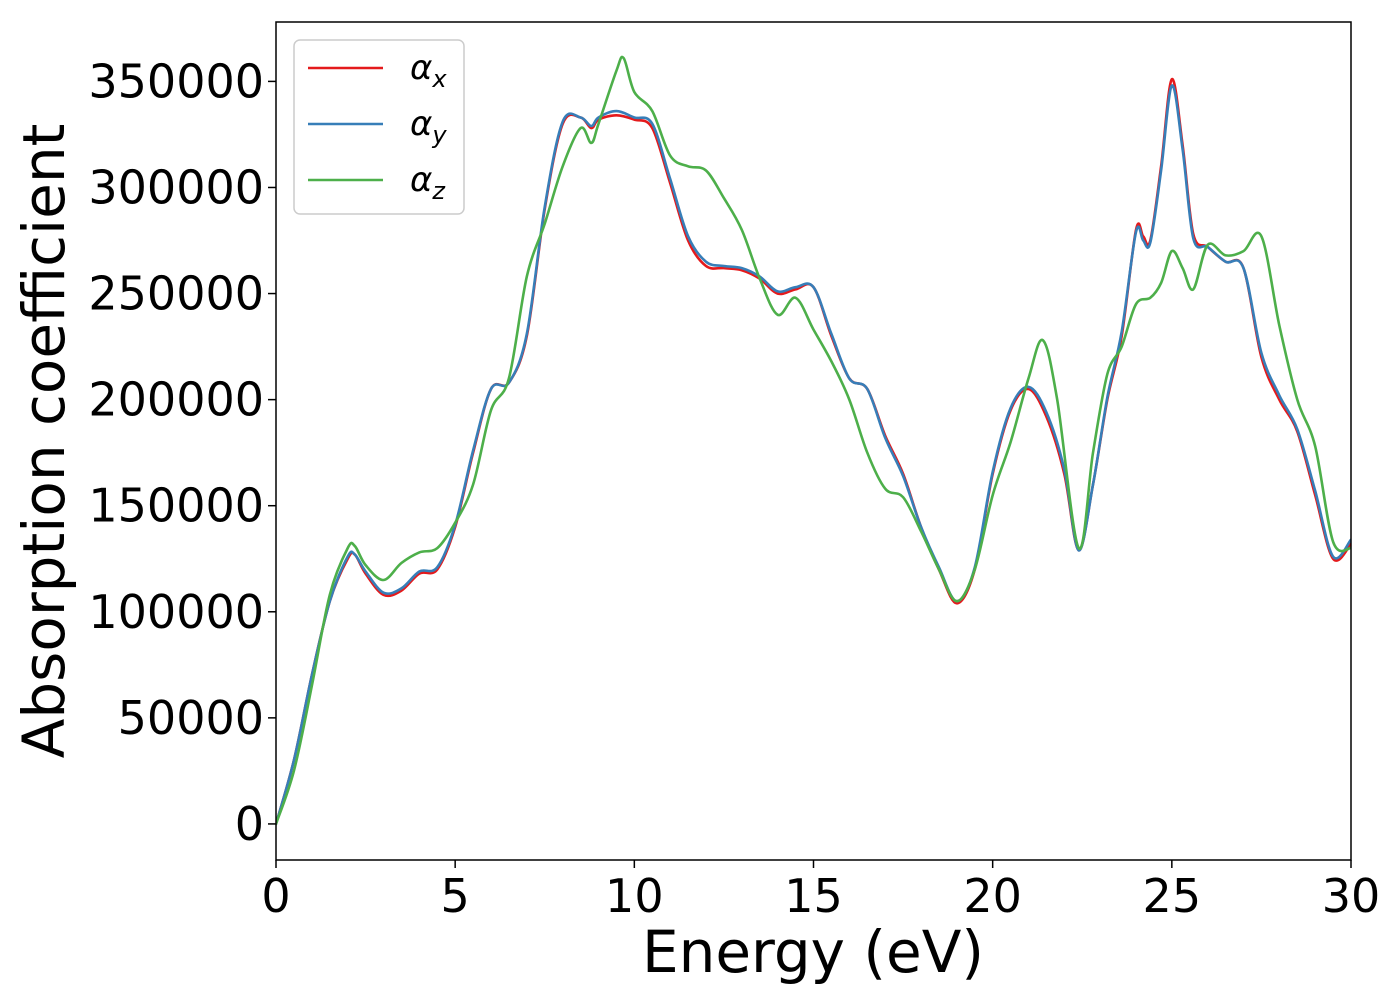 The image size is (1400, 1000). Describe the element at coordinates (438, 191) in the screenshot. I see `legend-subscript-z: z` at that location.